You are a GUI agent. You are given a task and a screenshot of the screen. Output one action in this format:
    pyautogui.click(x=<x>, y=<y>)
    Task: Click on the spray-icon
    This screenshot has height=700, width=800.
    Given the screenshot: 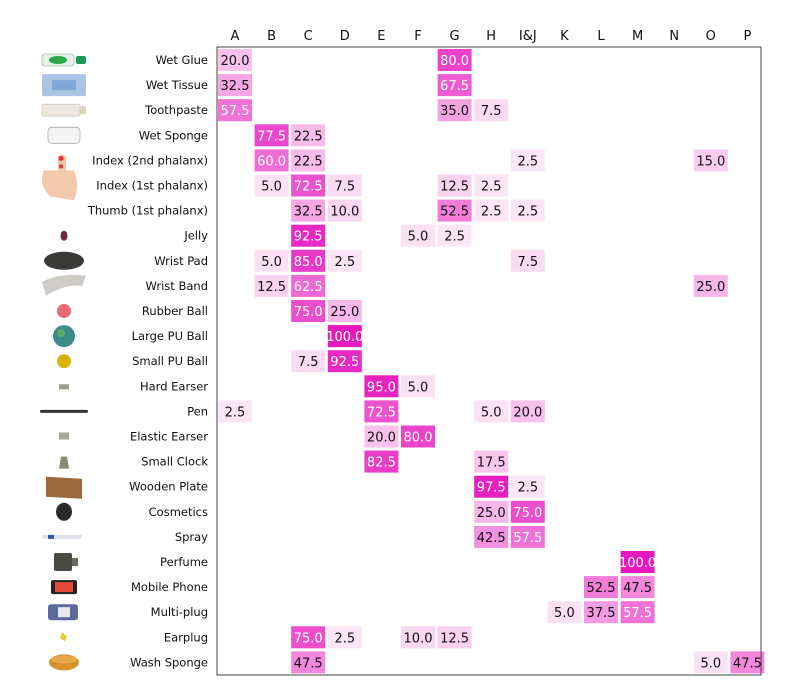 What is the action you would take?
    pyautogui.click(x=62, y=536)
    